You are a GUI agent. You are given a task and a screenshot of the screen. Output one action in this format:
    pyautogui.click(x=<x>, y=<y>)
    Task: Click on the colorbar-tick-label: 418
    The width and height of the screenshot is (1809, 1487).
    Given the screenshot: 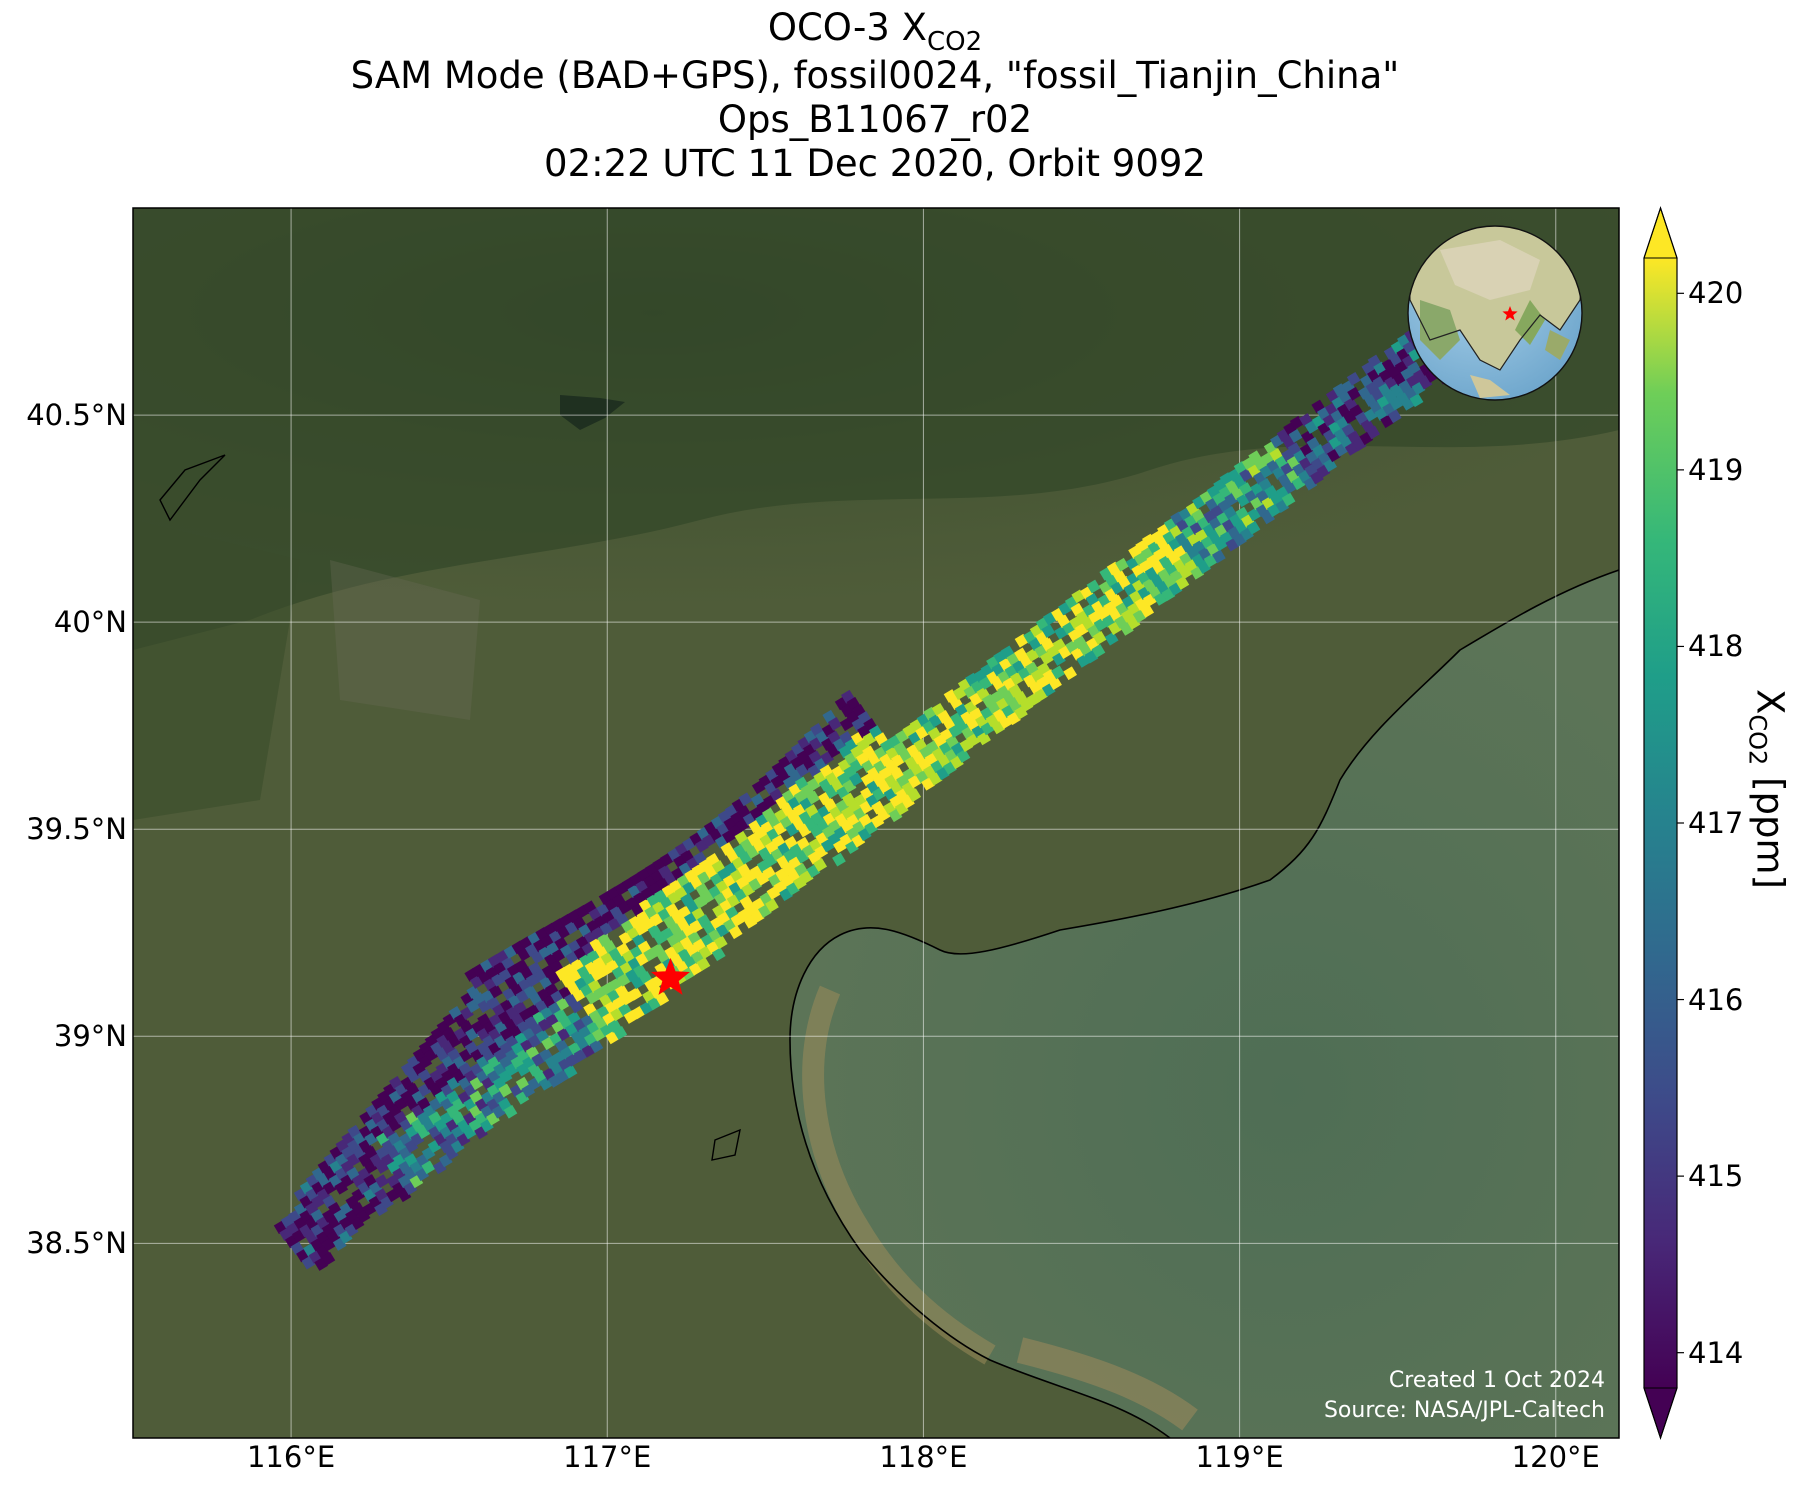 What is the action you would take?
    pyautogui.click(x=1716, y=646)
    